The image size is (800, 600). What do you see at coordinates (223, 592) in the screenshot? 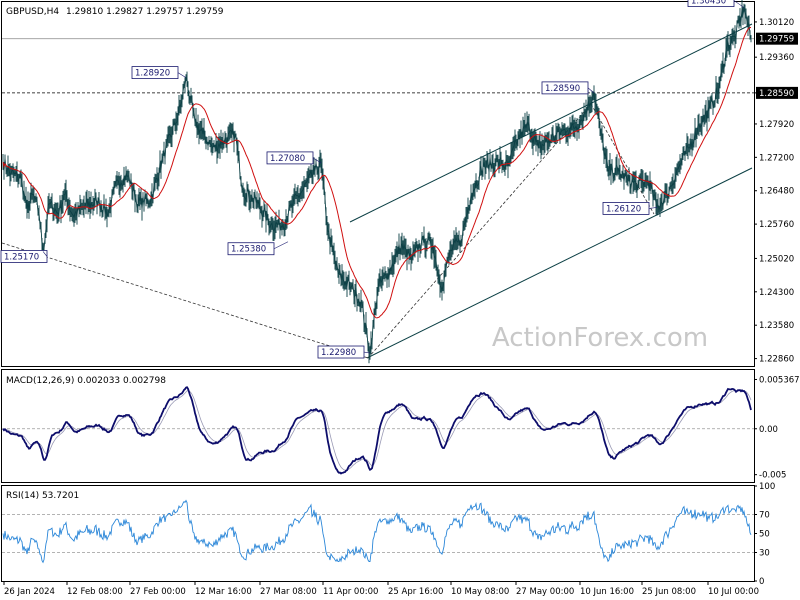
I see `time-tick-label: 12 Mar 16:00` at bounding box center [223, 592].